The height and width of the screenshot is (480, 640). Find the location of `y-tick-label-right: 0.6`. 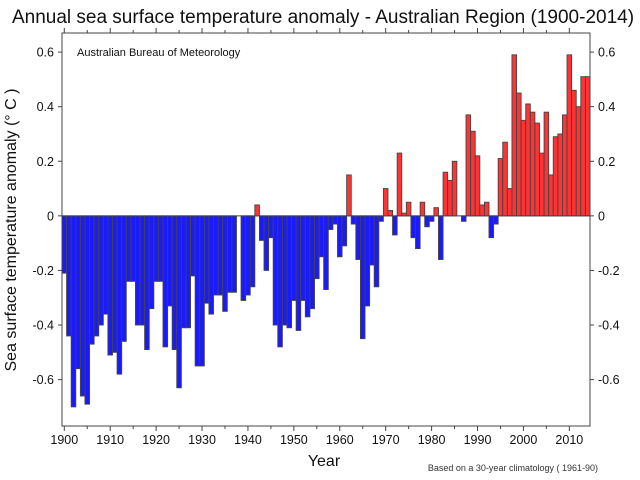

y-tick-label-right: 0.6 is located at coordinates (606, 53).